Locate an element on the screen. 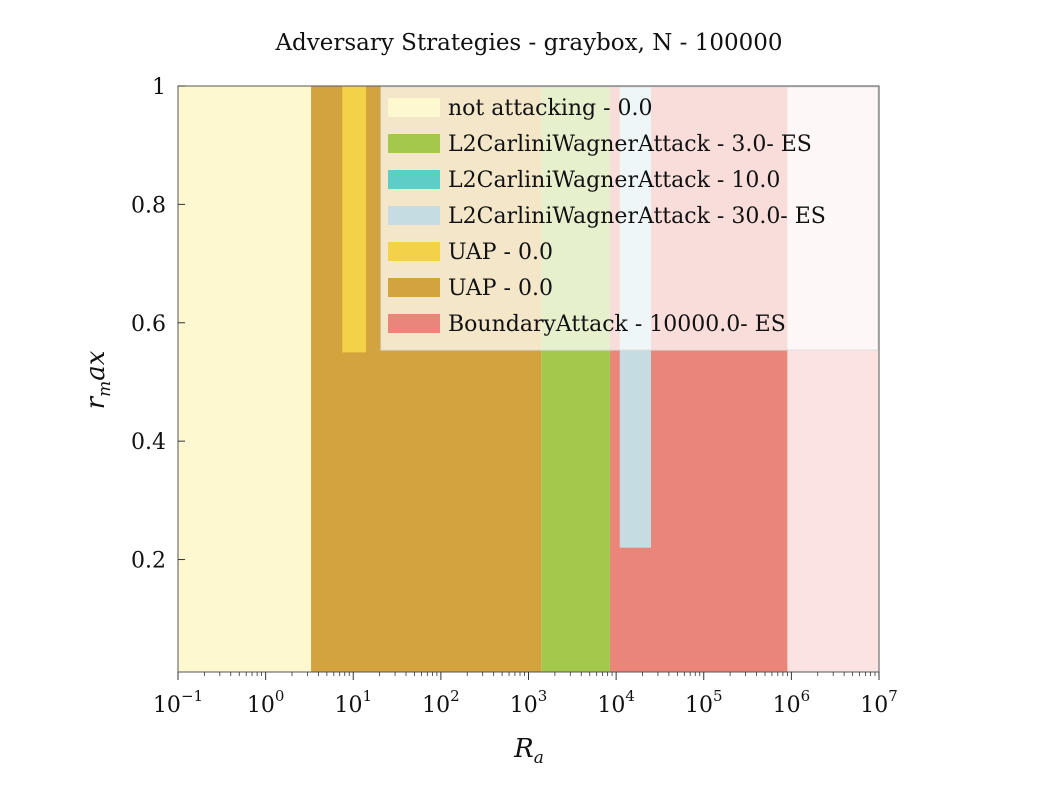 This screenshot has width=1056, height=804. y-tick-label: 0.8 is located at coordinates (148, 205).